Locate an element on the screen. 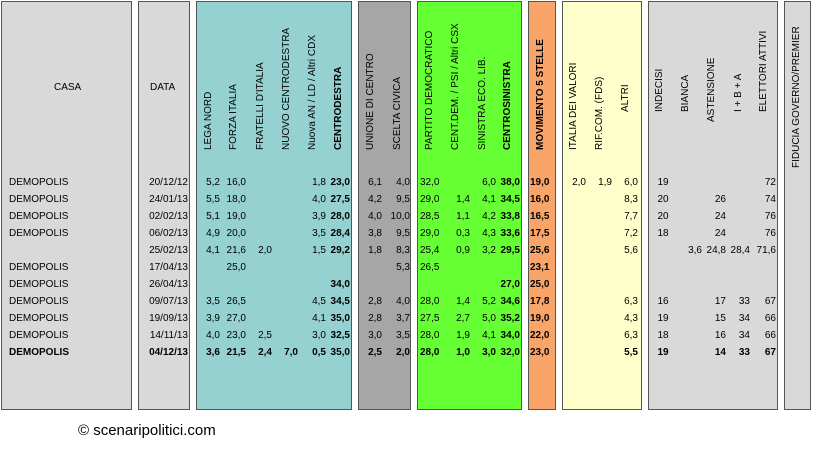  header-data: DATA is located at coordinates (163, 87).